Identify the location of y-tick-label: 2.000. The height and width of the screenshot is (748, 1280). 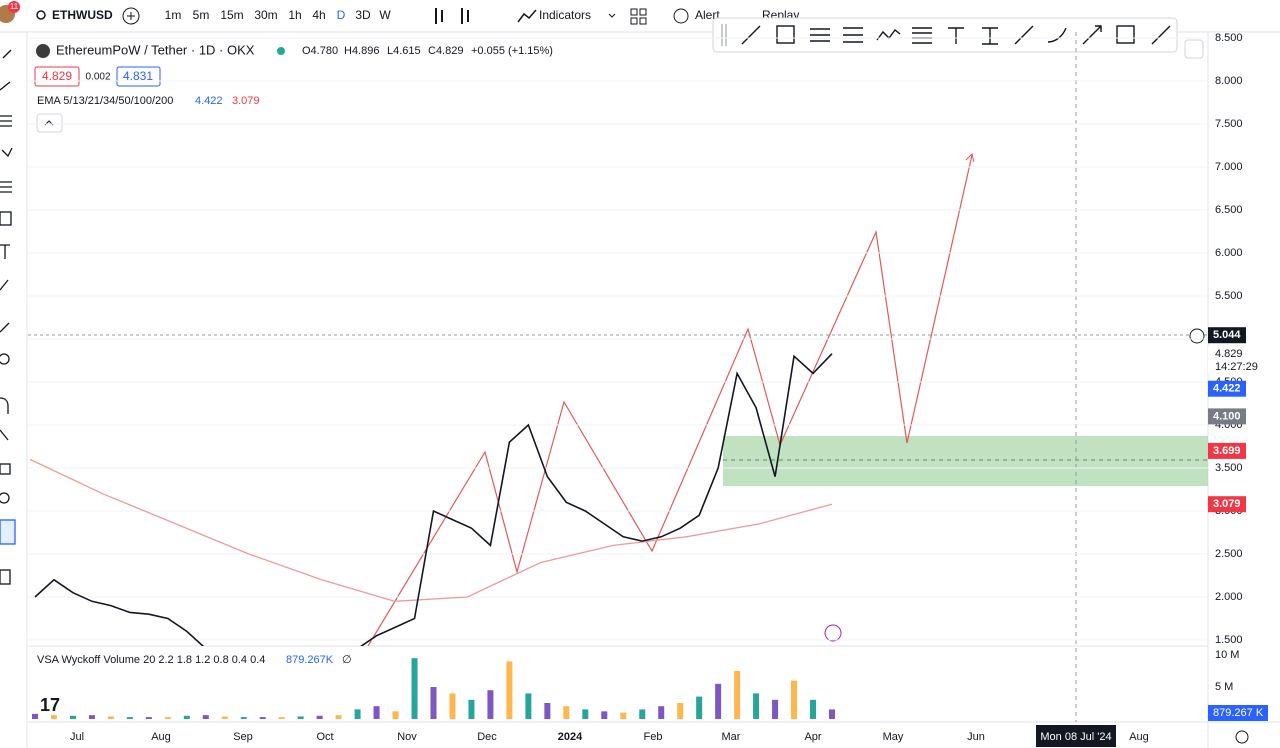
(1229, 597).